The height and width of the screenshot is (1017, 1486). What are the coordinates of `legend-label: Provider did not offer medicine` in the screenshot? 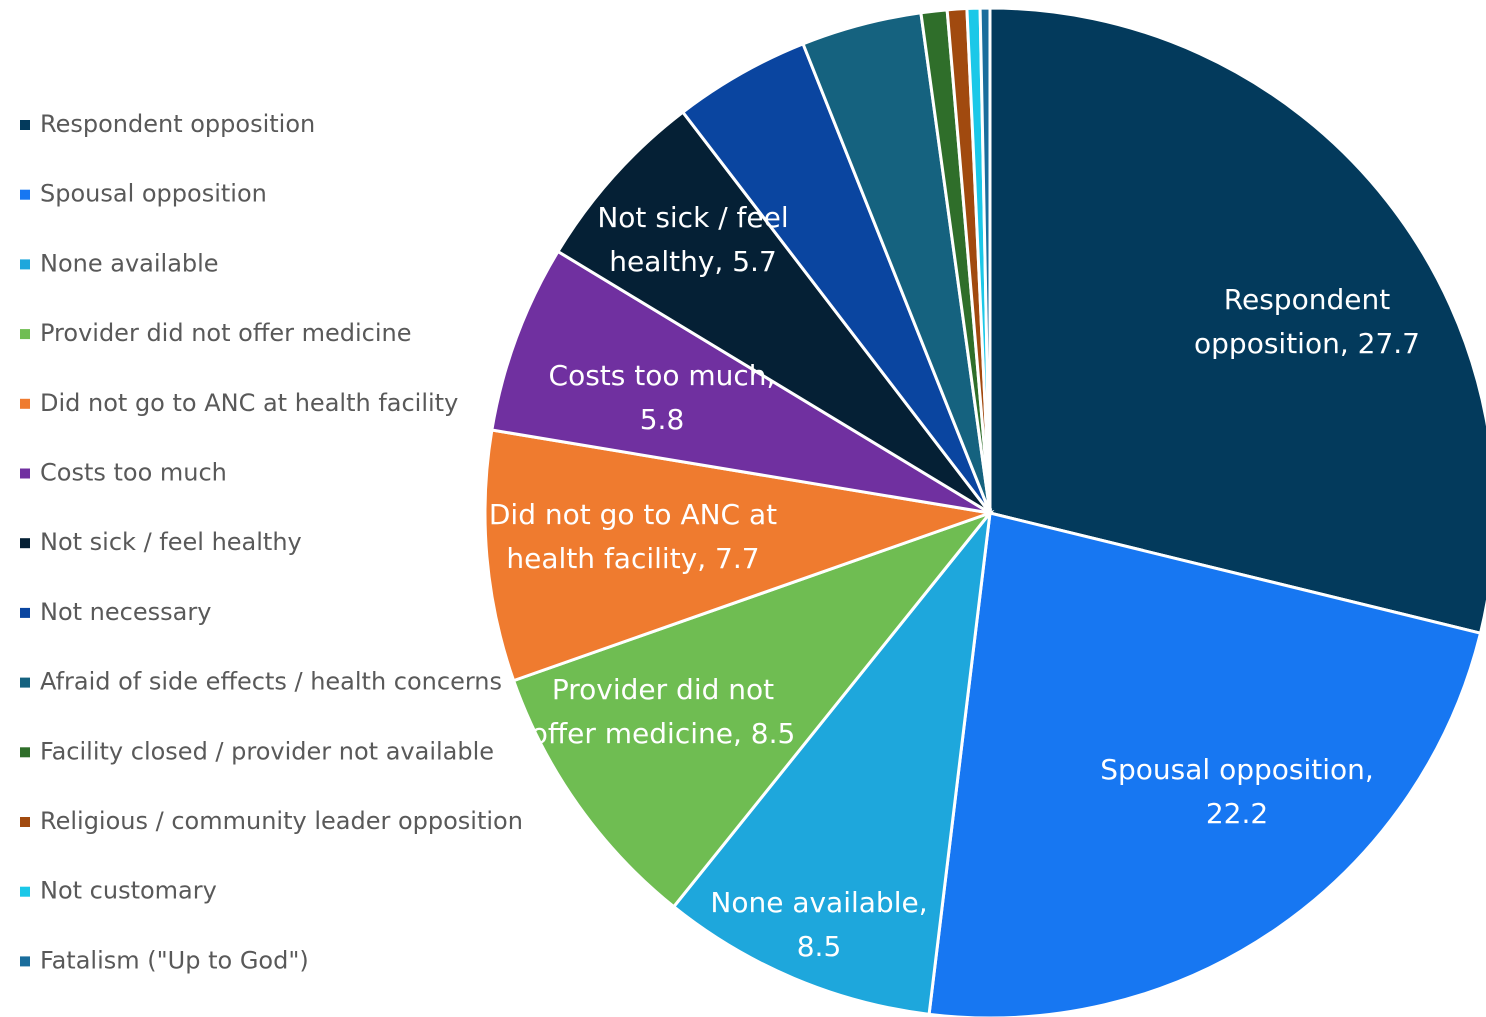 It's located at (226, 333).